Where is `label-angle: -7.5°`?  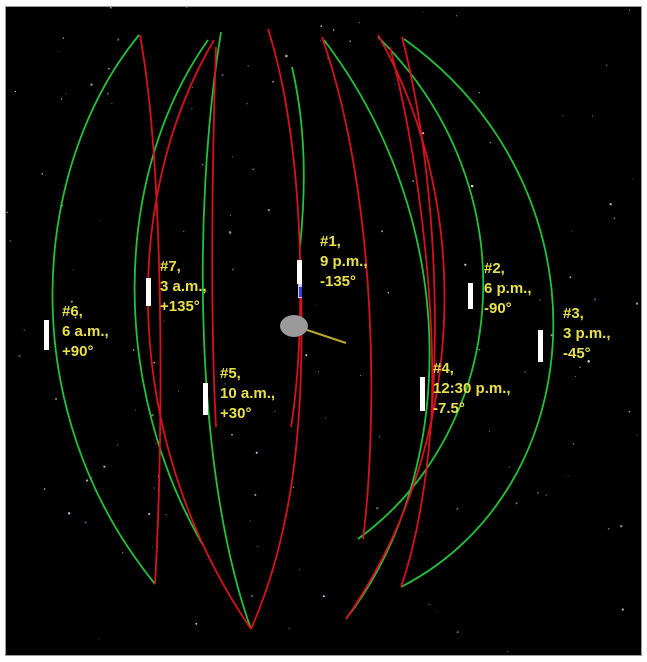
label-angle: -7.5° is located at coordinates (449, 408).